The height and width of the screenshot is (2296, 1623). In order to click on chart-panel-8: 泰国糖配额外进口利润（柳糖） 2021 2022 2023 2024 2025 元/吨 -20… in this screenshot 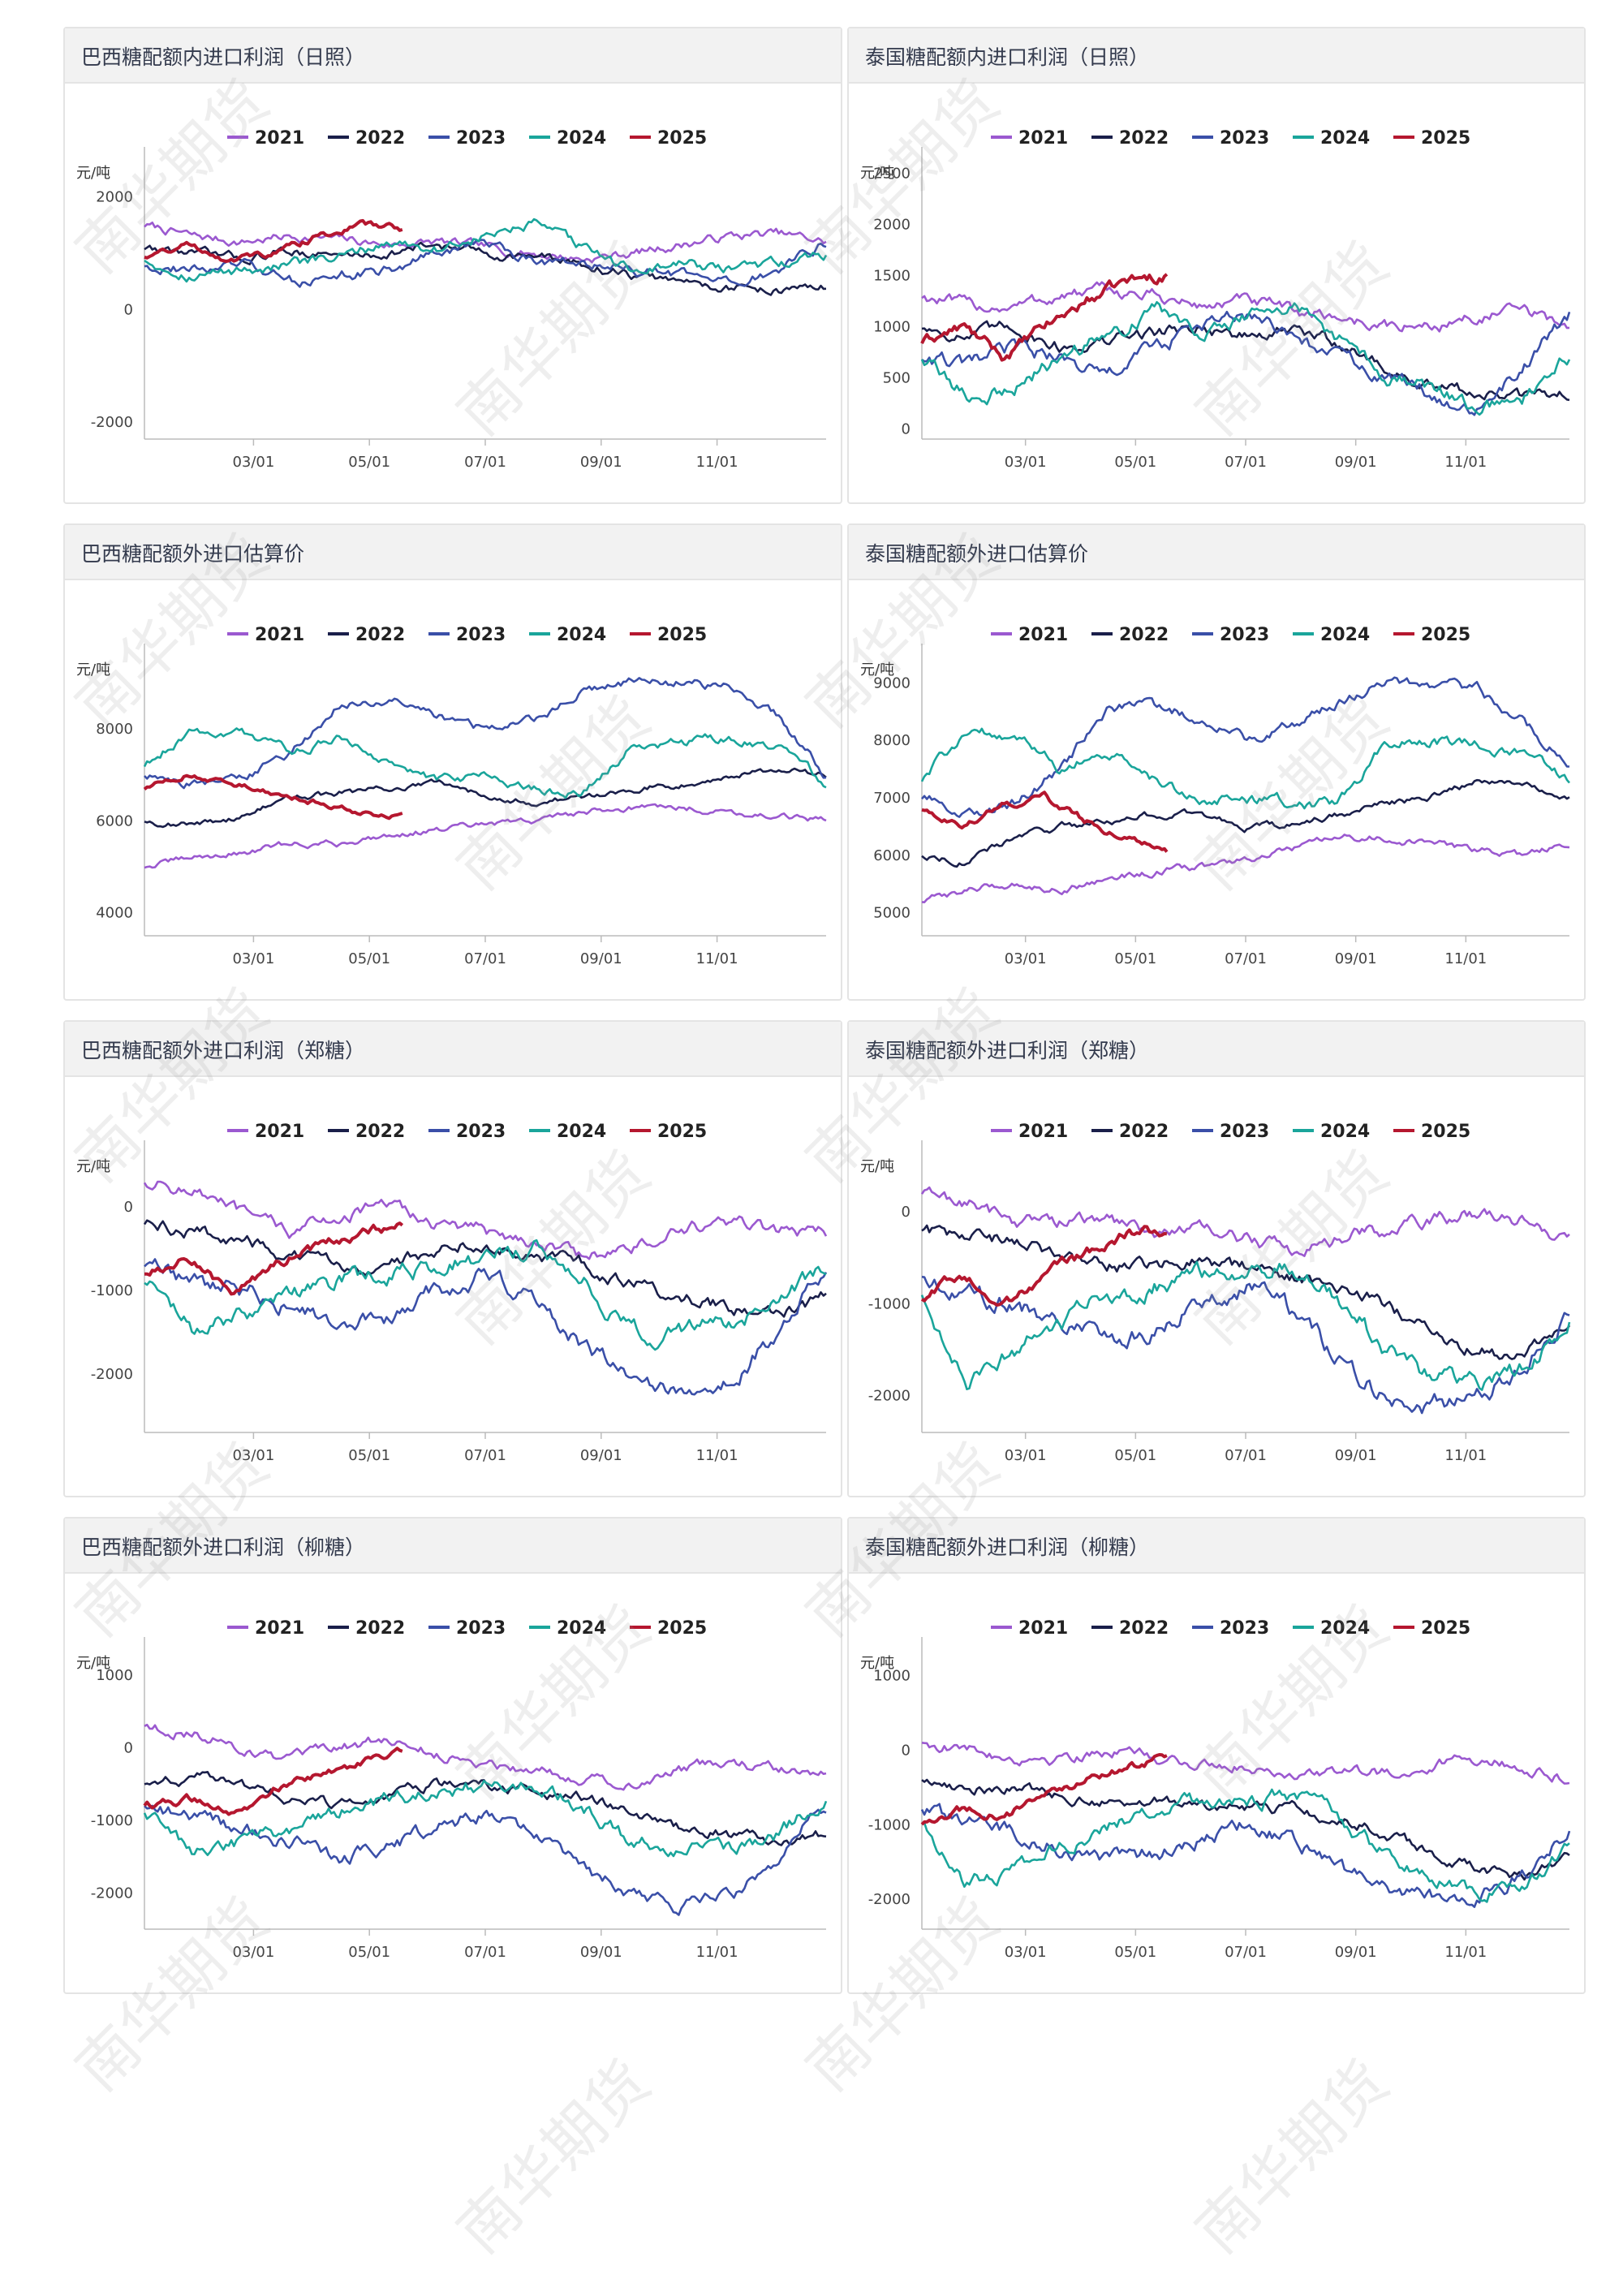, I will do `click(1216, 1756)`.